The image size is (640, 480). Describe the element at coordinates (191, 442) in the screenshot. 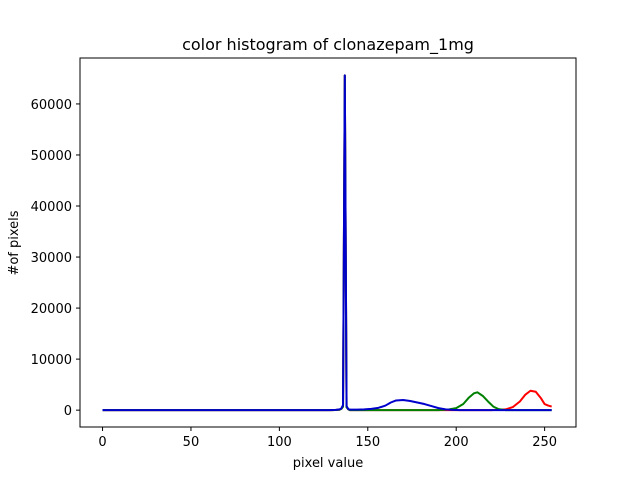

I see `x-tick-label: 50` at that location.